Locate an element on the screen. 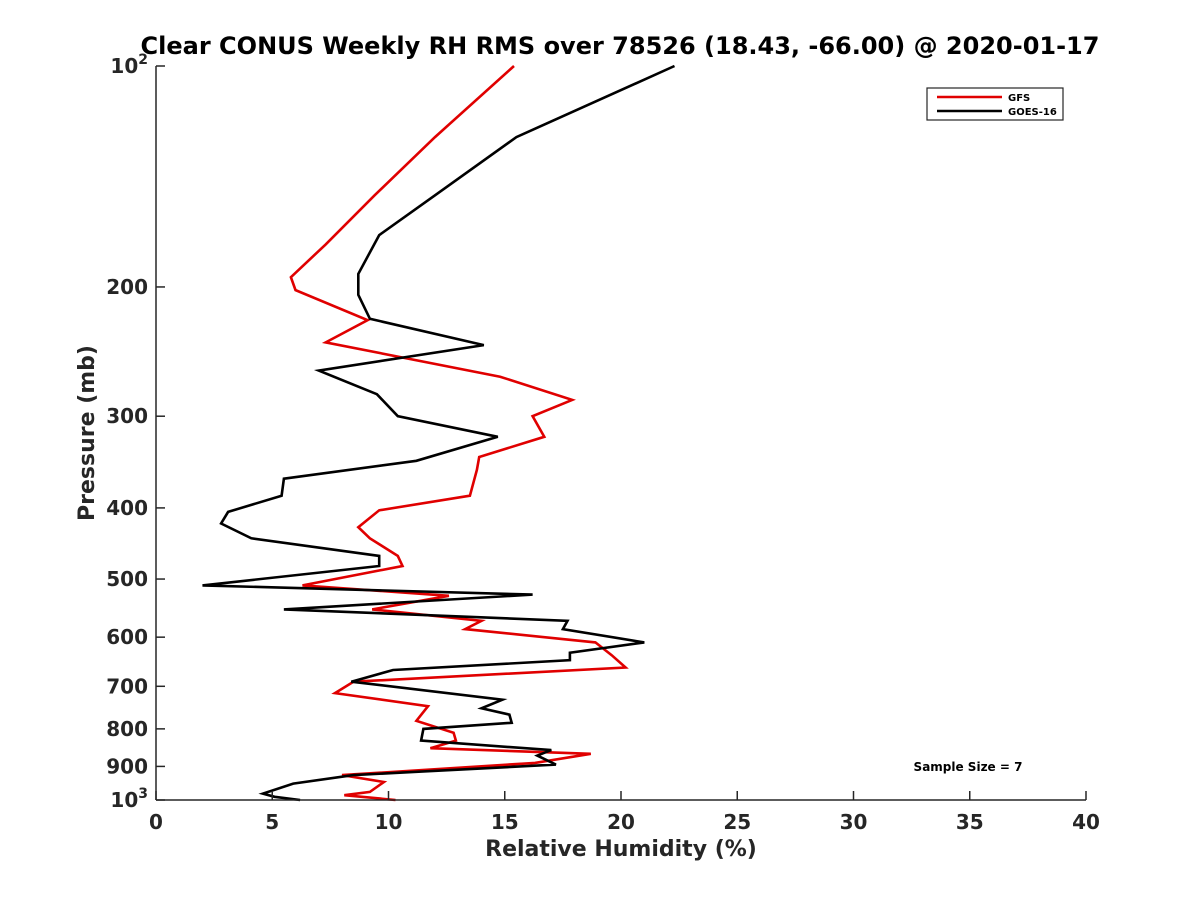 The image size is (1200, 900). x-axis-label: Relative Humidity (%) is located at coordinates (621, 849).